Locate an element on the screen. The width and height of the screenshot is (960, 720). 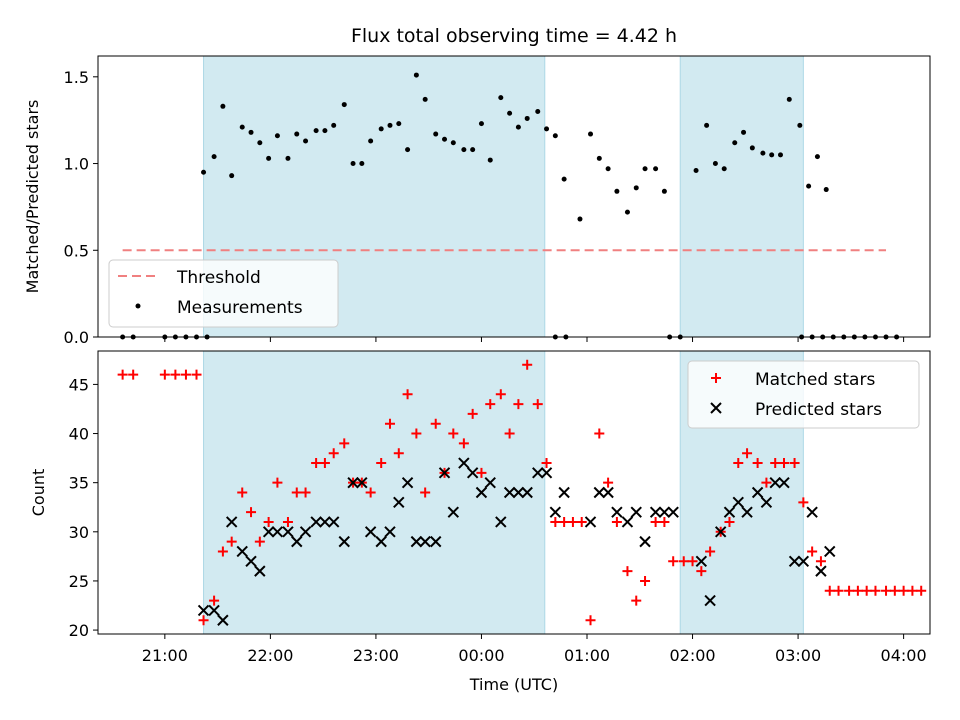
count-y-axis-label: Count is located at coordinates (38, 493).